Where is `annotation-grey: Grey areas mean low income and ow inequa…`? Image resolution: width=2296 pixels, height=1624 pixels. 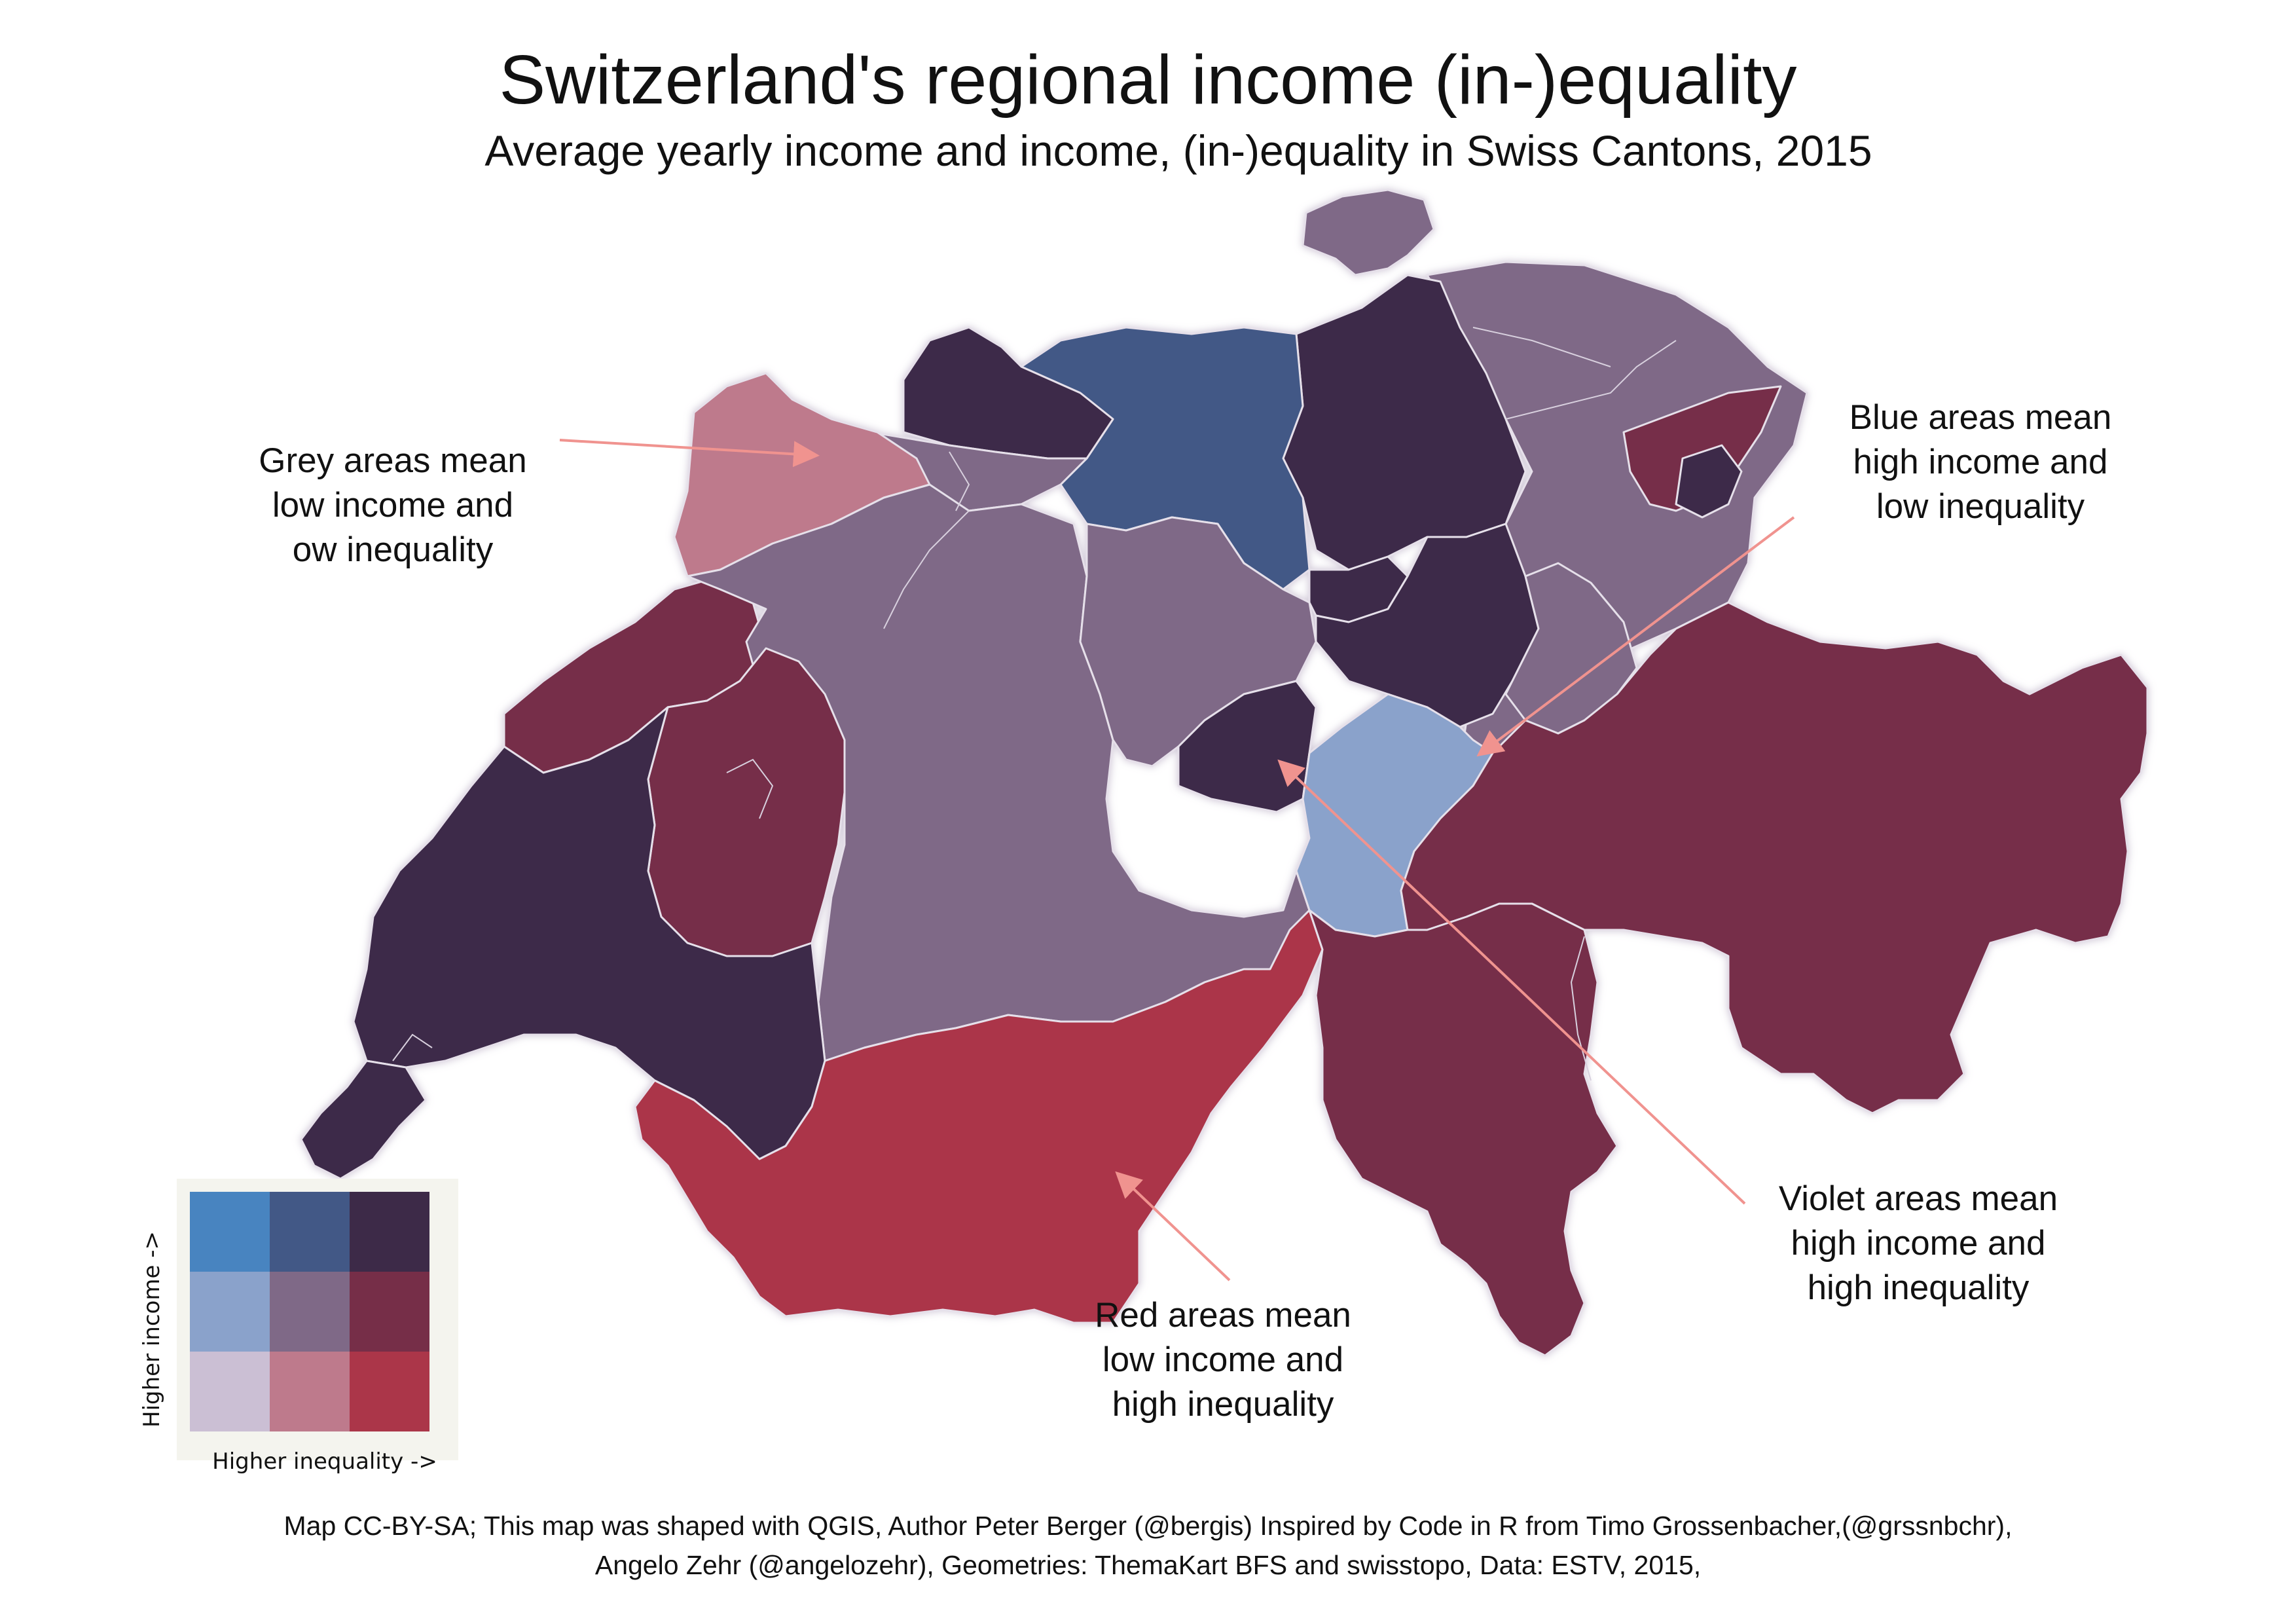
annotation-grey: Grey areas mean low income and ow inequa… is located at coordinates (393, 505).